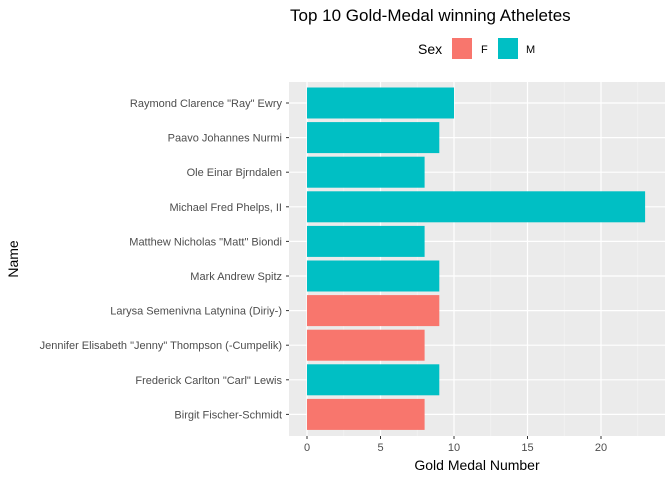 Image resolution: width=672 pixels, height=480 pixels. I want to click on x-tick-label: 5, so click(380, 448).